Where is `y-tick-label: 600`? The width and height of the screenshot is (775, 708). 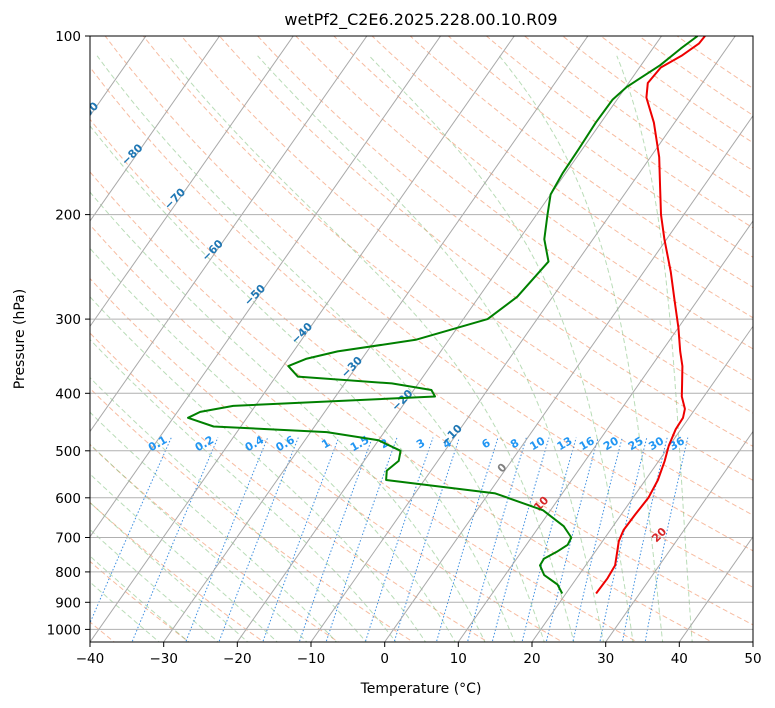
y-tick-label: 600 is located at coordinates (68, 499).